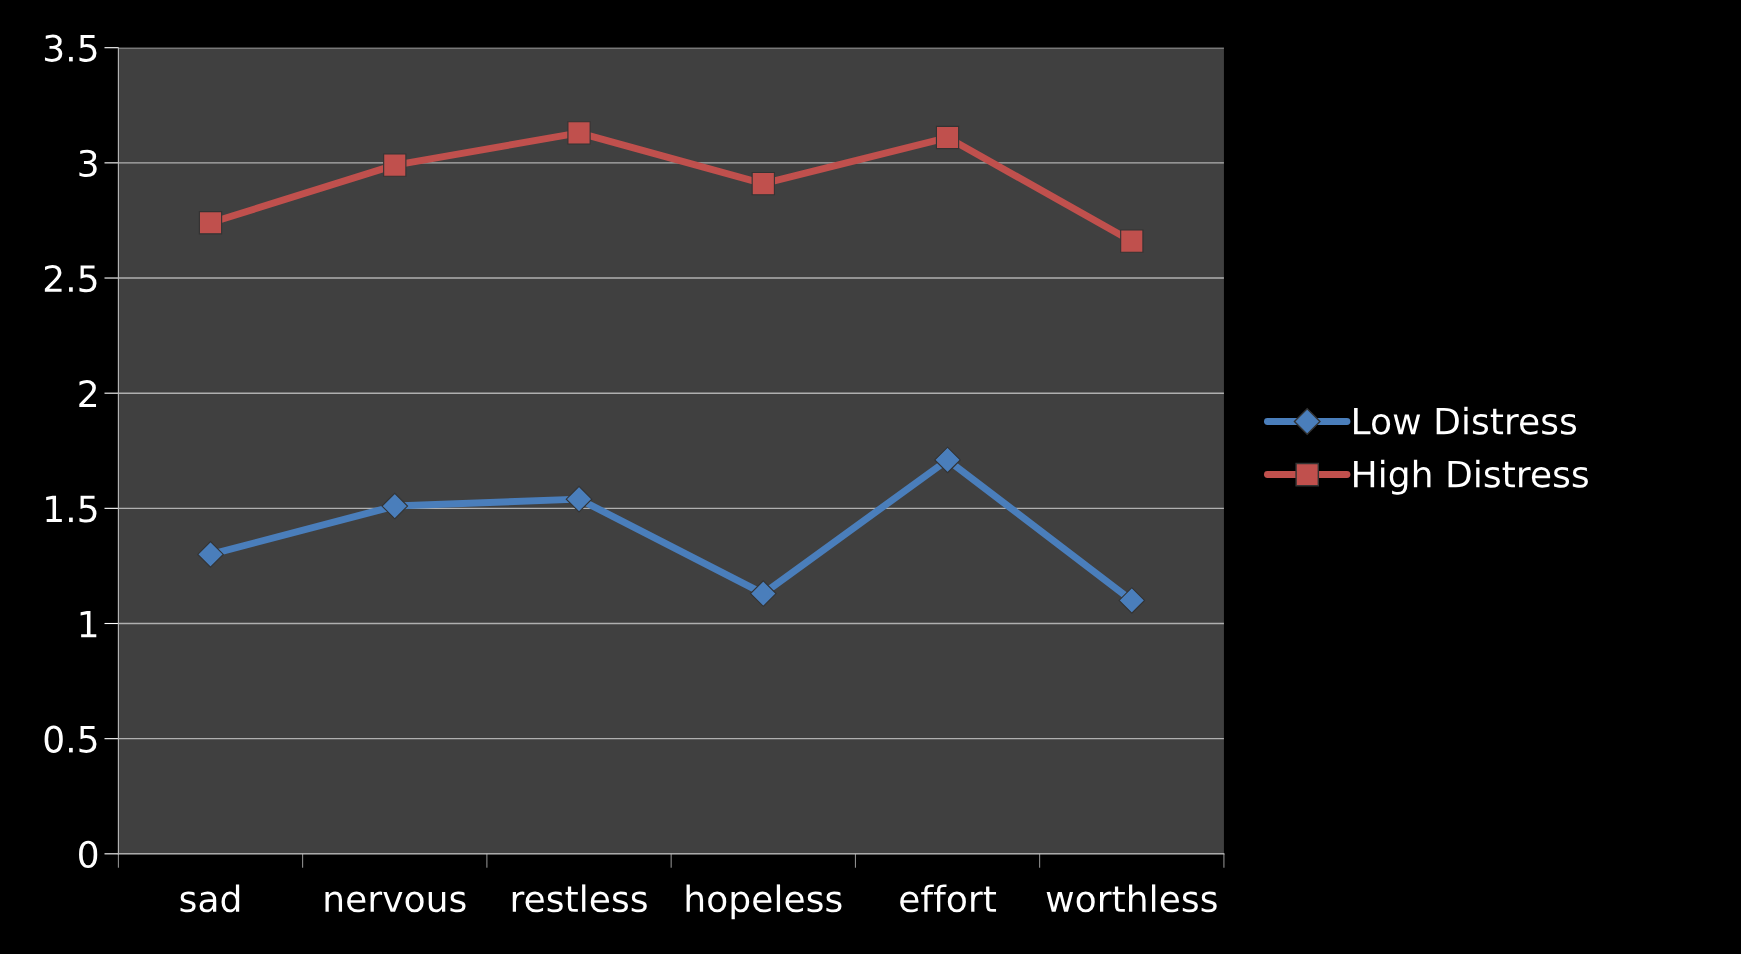  I want to click on x-tick-label: effort, so click(948, 898).